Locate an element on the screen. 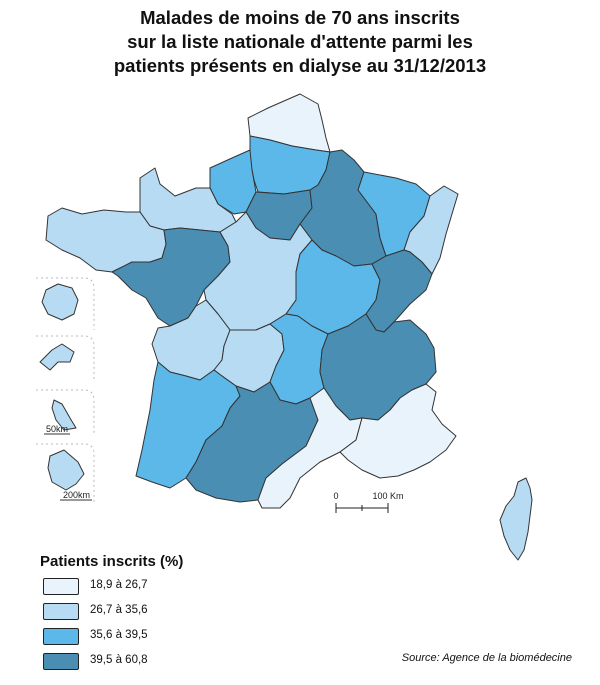 The height and width of the screenshot is (685, 600). inset-frame-guyane is located at coordinates (65, 472).